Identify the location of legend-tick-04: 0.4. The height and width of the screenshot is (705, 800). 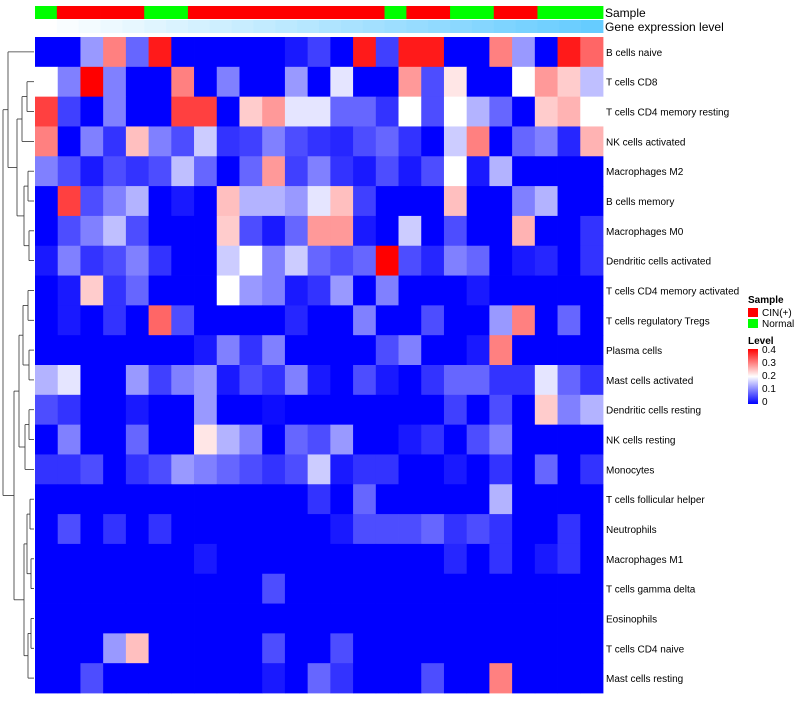
(769, 350).